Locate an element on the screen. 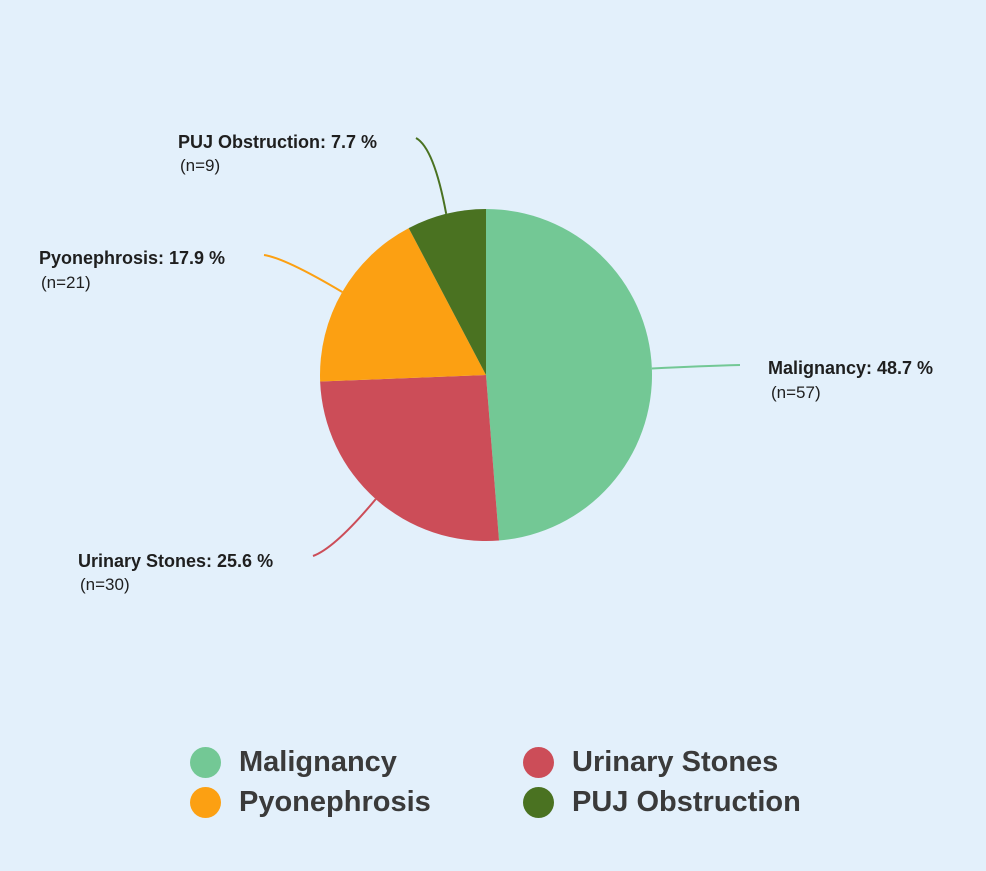 The width and height of the screenshot is (986, 871). legend-item-puj-obstruction: PUJ Obstruction is located at coordinates (673, 802).